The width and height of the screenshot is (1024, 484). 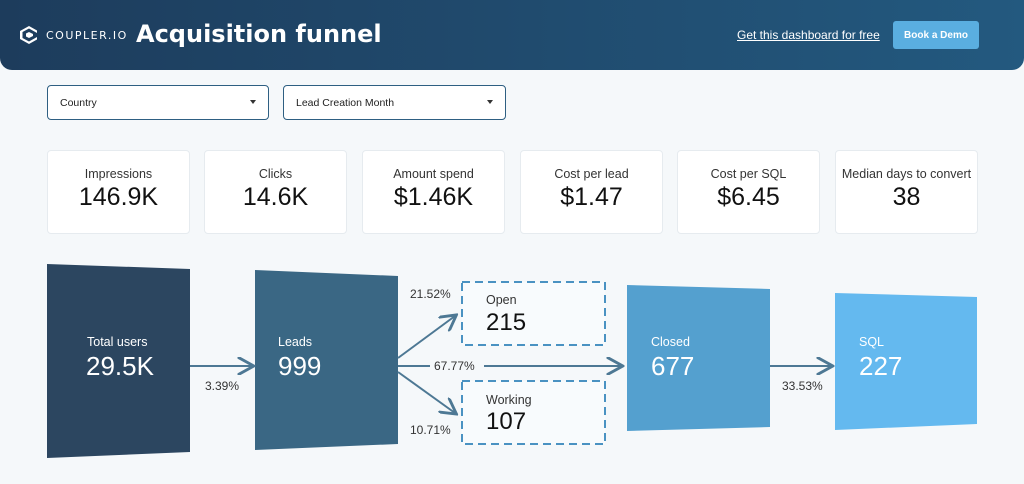 I want to click on kpi-value: $6.45, so click(x=748, y=197).